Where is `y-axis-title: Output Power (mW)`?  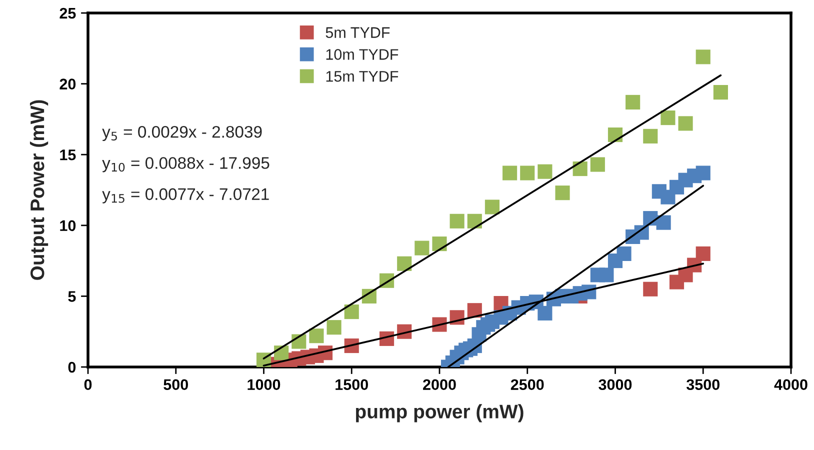 y-axis-title: Output Power (mW) is located at coordinates (39, 190).